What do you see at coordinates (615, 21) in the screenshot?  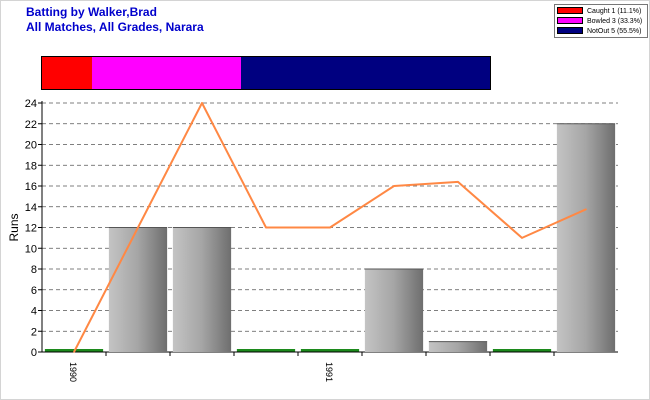 I see `legend-label-bowled: Bowled 3 (33.3%)` at bounding box center [615, 21].